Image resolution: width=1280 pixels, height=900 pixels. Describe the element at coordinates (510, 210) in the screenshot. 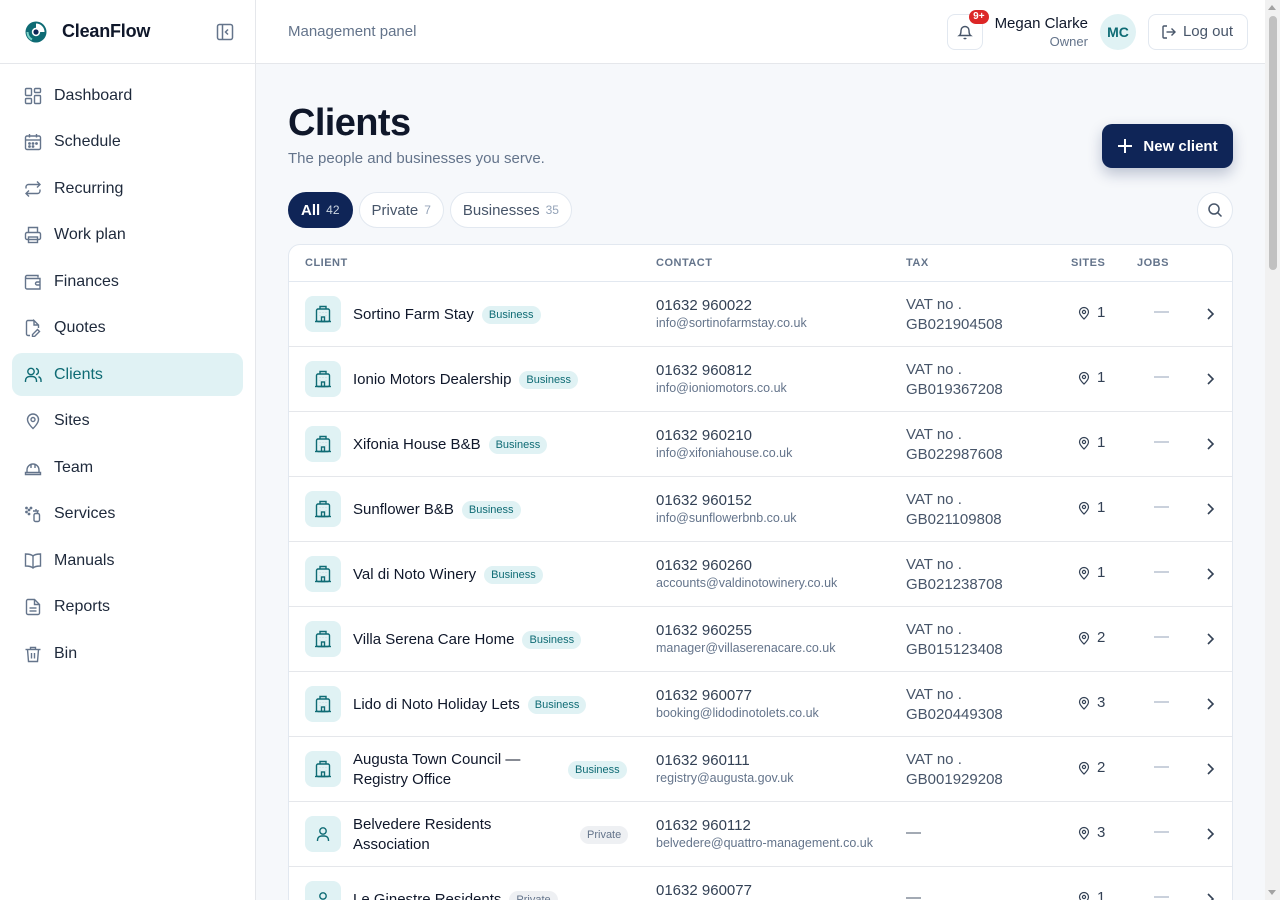

I see `filter-businesses: Businesses 35` at that location.